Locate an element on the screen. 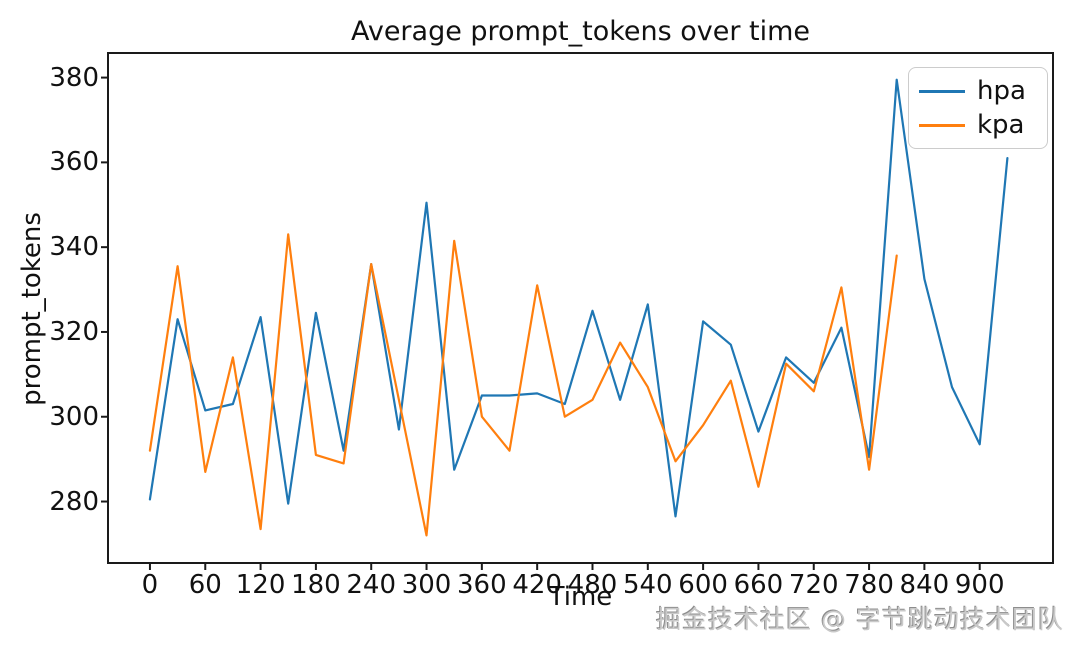  x-tick-label: 840 is located at coordinates (924, 585).